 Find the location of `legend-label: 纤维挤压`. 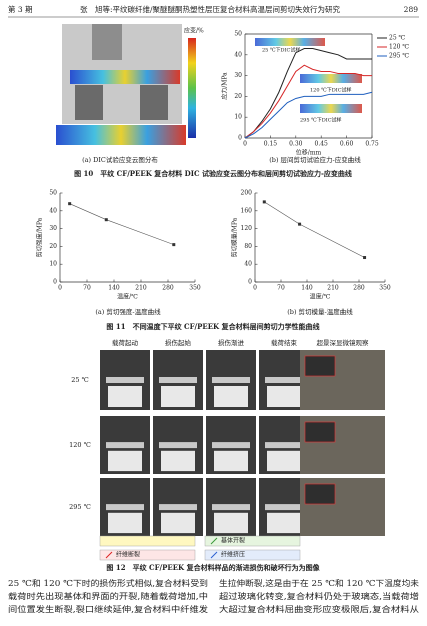

legend-label: 纤维挤压 is located at coordinates (233, 555).